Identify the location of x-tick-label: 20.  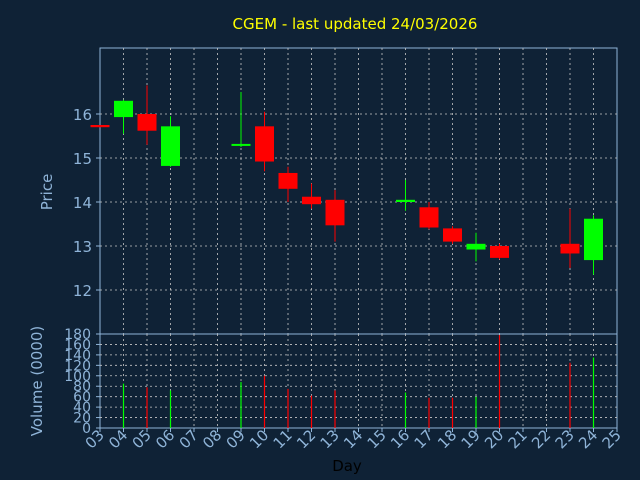
(494, 439).